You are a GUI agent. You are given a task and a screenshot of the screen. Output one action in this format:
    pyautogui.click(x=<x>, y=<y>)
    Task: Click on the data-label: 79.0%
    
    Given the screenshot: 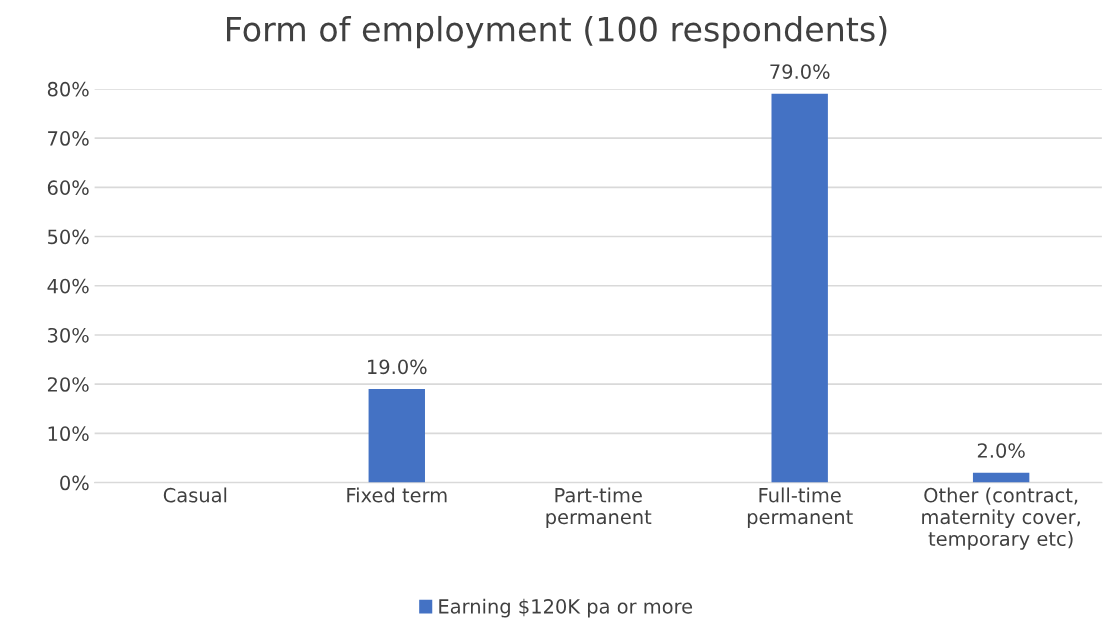 What is the action you would take?
    pyautogui.click(x=800, y=71)
    